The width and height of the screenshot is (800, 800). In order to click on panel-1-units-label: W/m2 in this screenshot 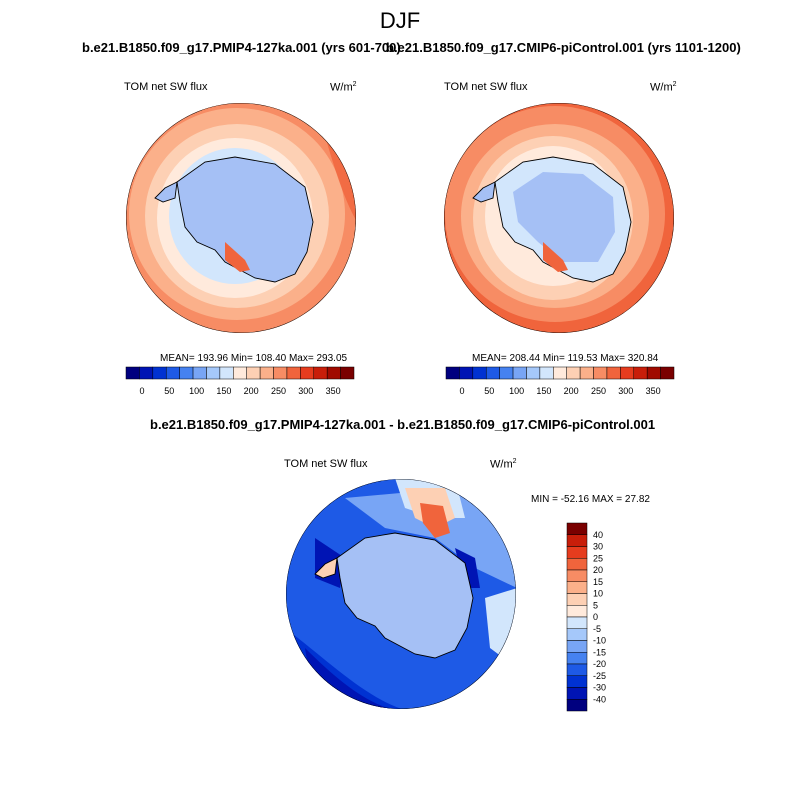, I will do `click(343, 87)`.